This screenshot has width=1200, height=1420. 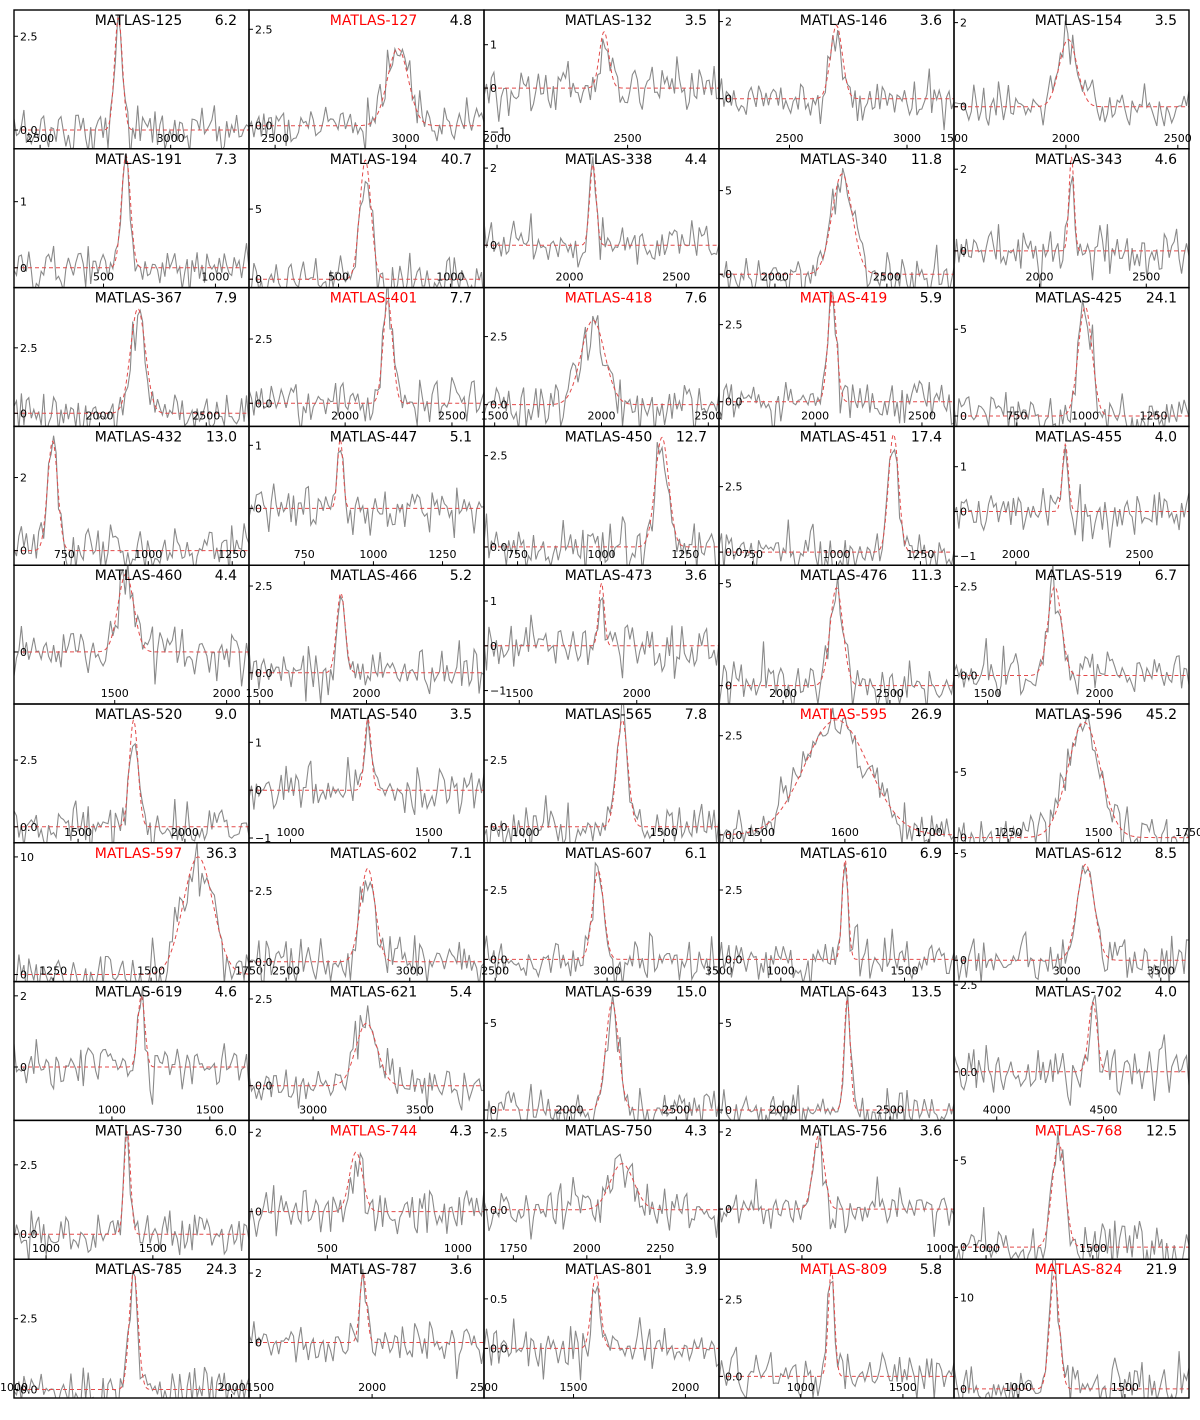 What do you see at coordinates (1078, 576) in the screenshot?
I see `panel-galaxy-name: MATLAS-519` at bounding box center [1078, 576].